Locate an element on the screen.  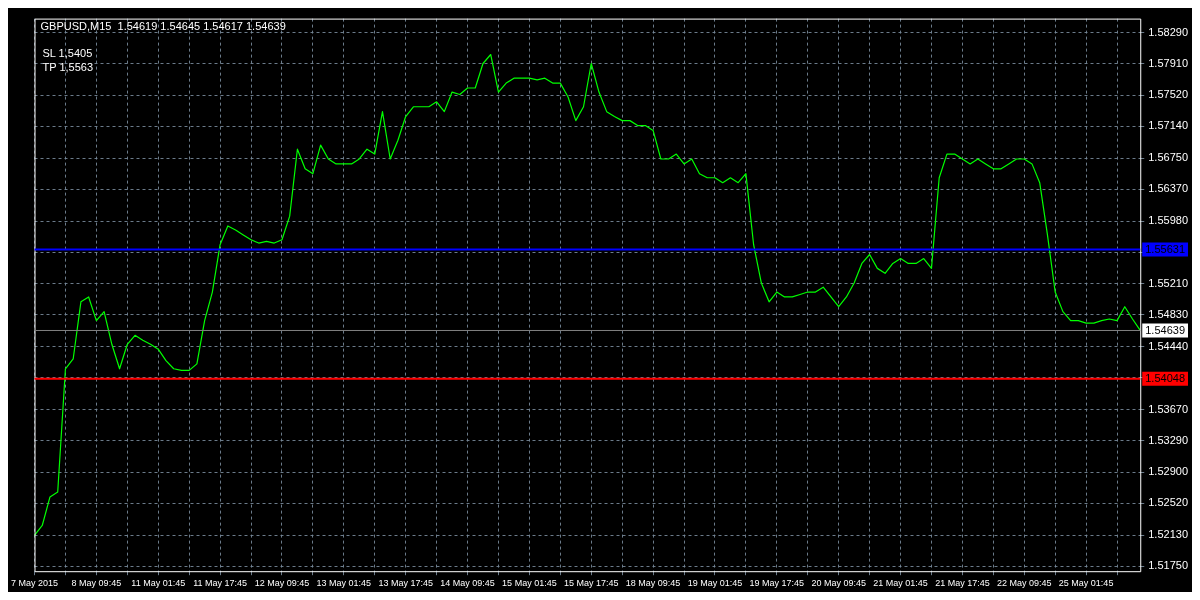
y-tick-label: 1.56370 is located at coordinates (1168, 188).